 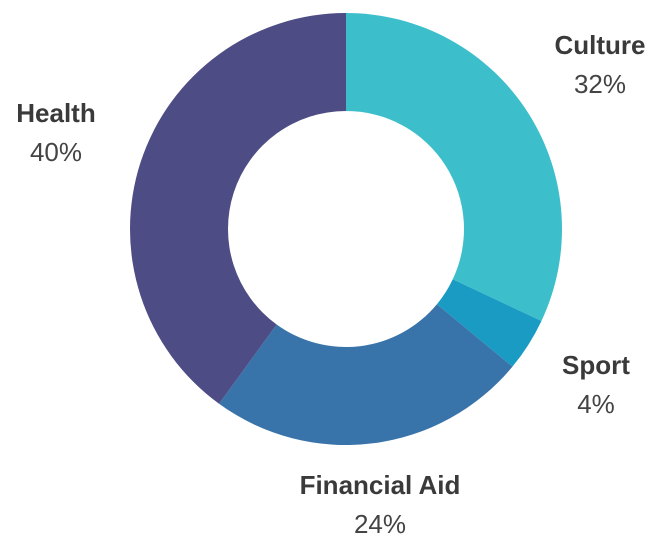 I want to click on slice-value-label: 40%, so click(x=56, y=152).